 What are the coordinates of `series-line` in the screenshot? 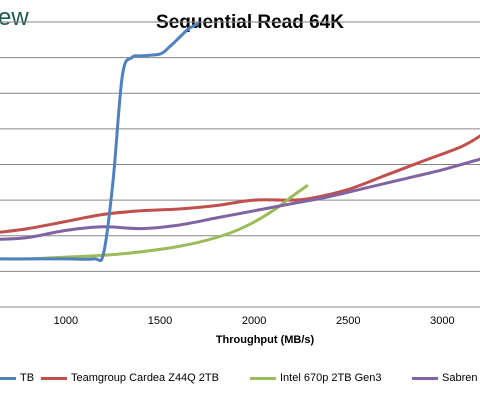 It's located at (154, 222).